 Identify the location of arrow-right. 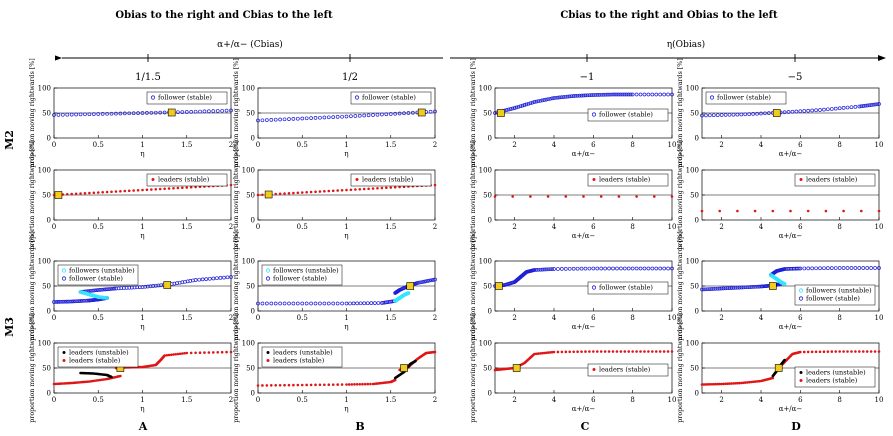
(668, 58).